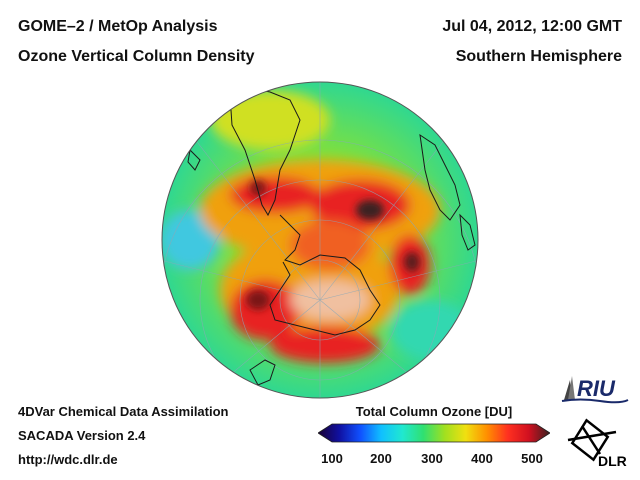  I want to click on colorbar-gradient, so click(434, 433).